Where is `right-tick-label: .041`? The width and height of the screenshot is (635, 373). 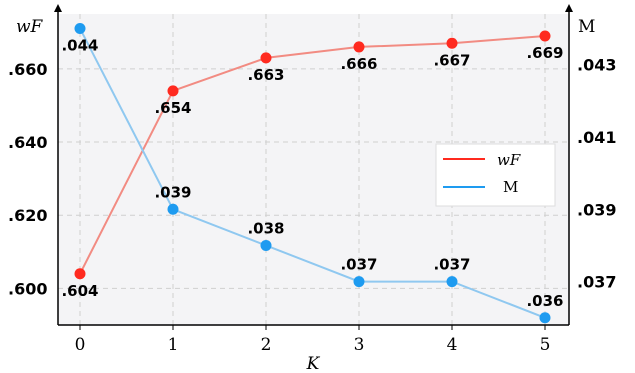 right-tick-label: .041 is located at coordinates (596, 137).